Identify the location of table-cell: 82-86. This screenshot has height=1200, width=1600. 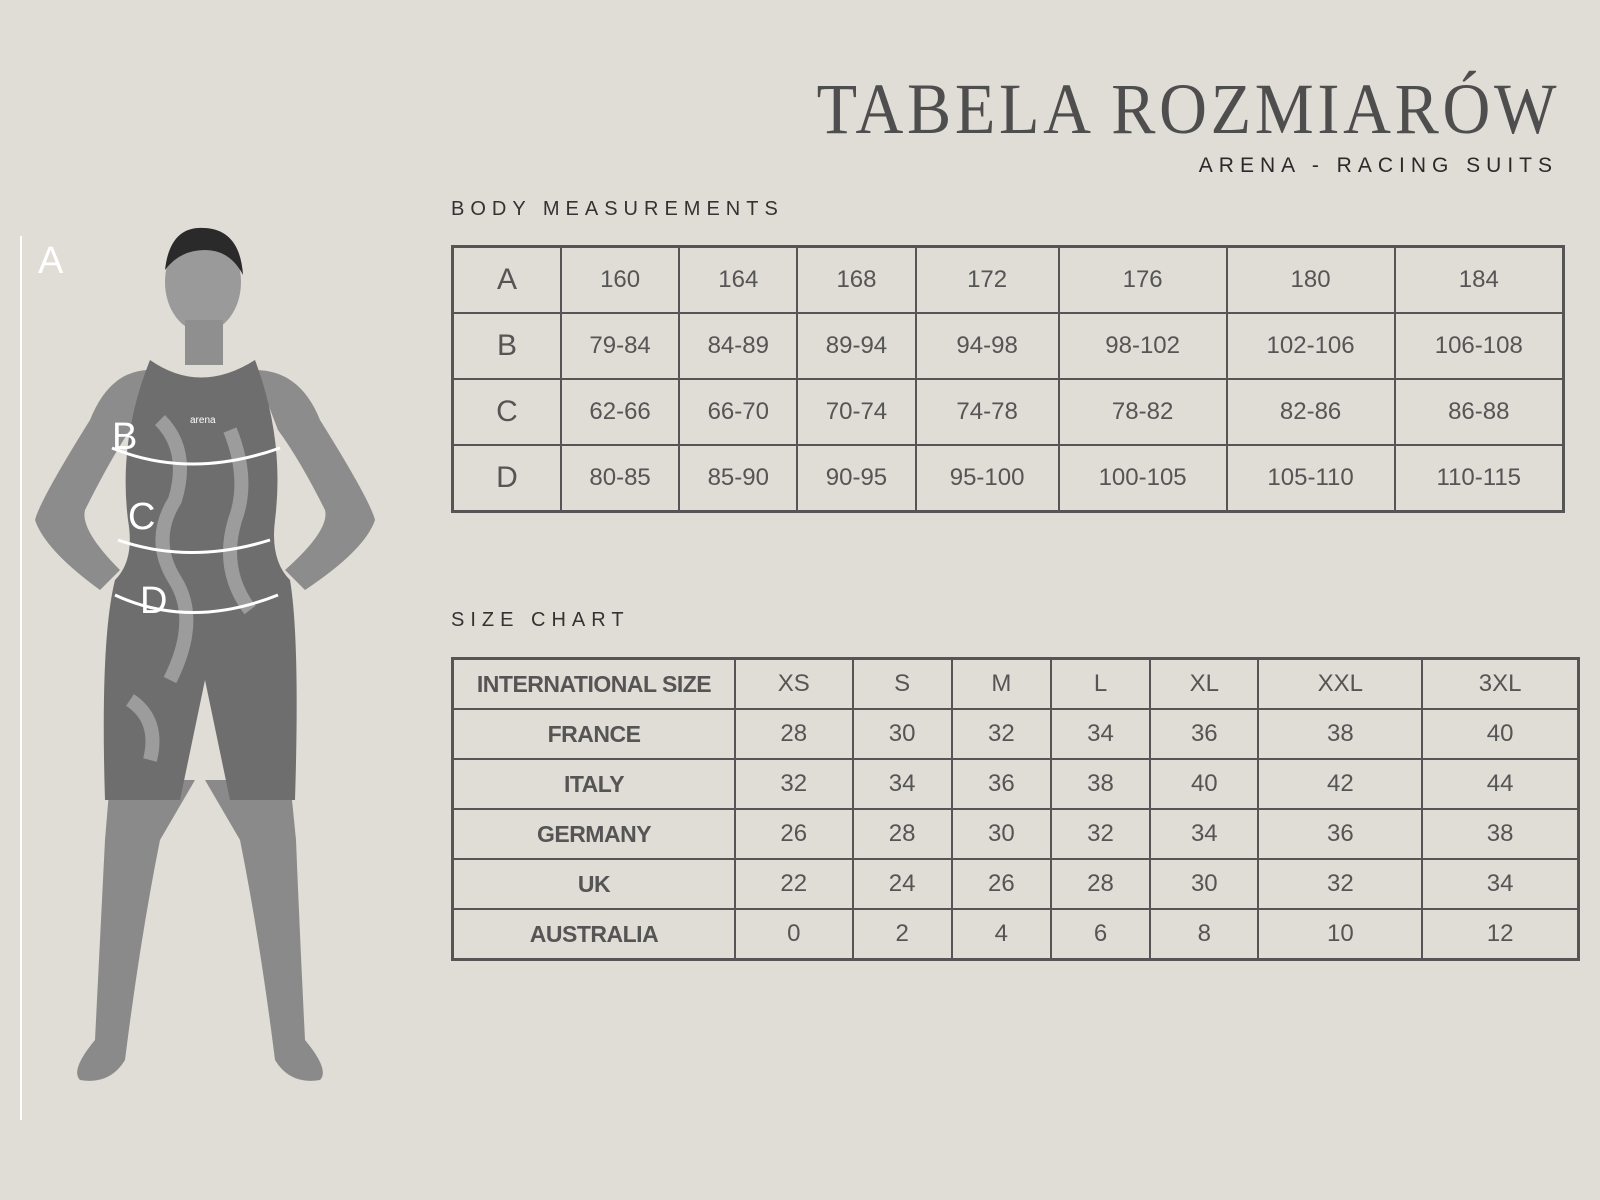
(1310, 412).